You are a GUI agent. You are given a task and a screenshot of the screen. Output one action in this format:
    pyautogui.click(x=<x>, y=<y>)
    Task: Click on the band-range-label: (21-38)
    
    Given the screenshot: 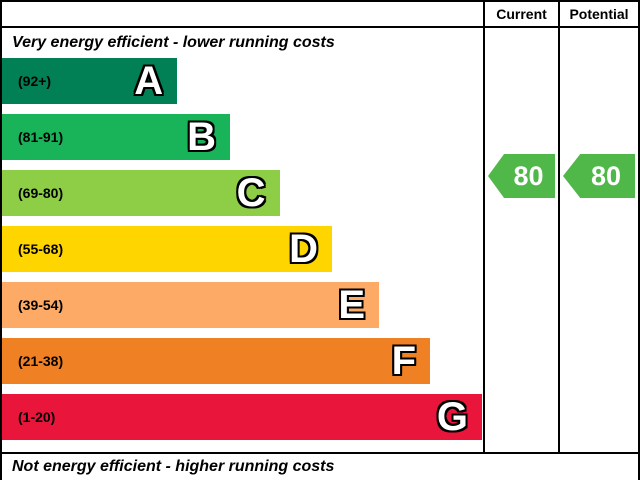 What is the action you would take?
    pyautogui.click(x=41, y=361)
    